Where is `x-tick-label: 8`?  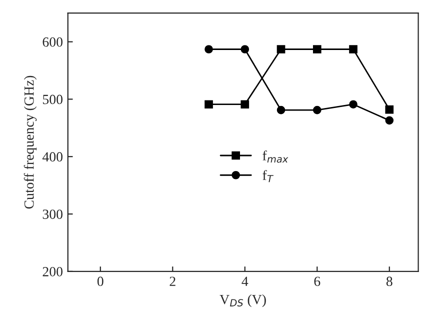
x-tick-label: 8 is located at coordinates (389, 281).